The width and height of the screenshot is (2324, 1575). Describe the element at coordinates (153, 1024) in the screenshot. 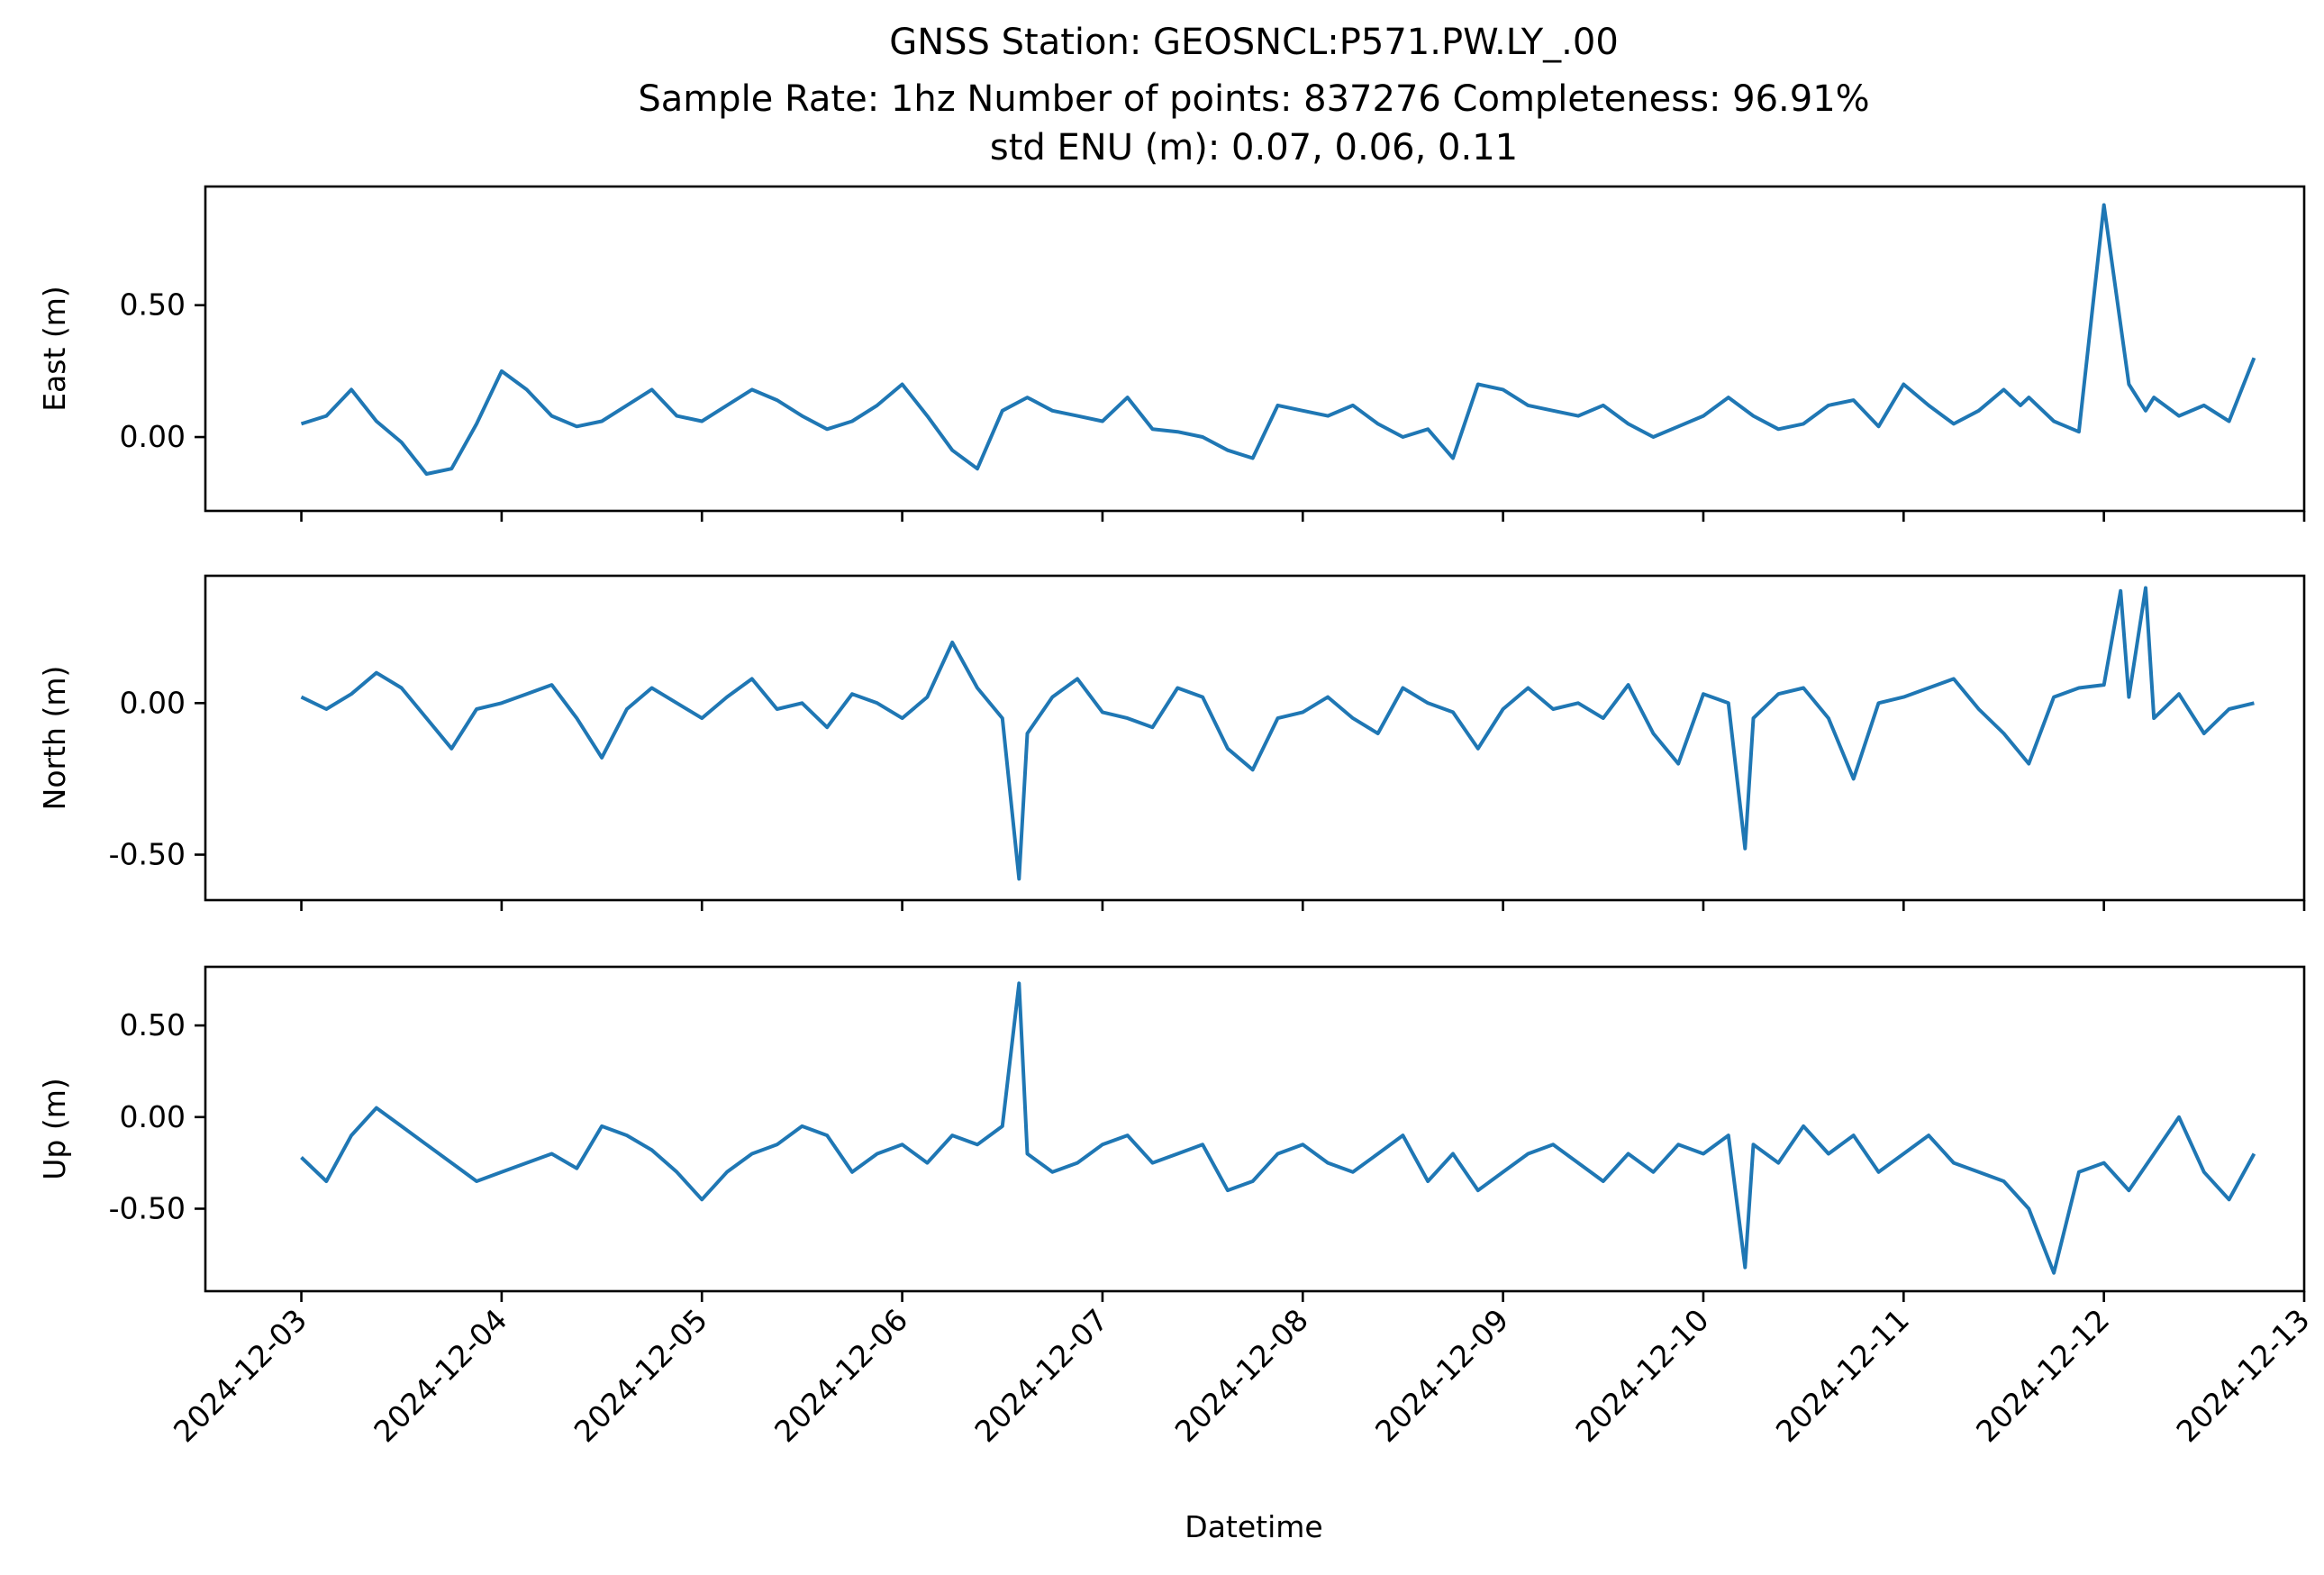

I see `up-ytick-label: 0.50` at that location.